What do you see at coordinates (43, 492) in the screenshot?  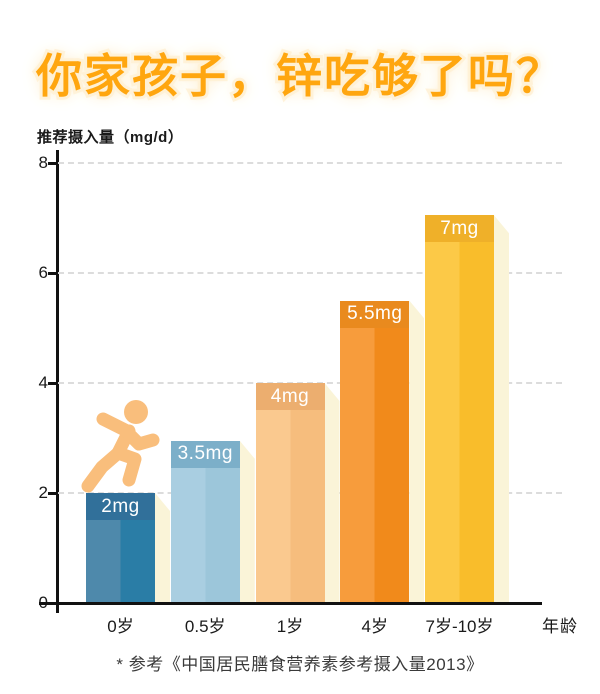 I see `y-tick-label-2: 2` at bounding box center [43, 492].